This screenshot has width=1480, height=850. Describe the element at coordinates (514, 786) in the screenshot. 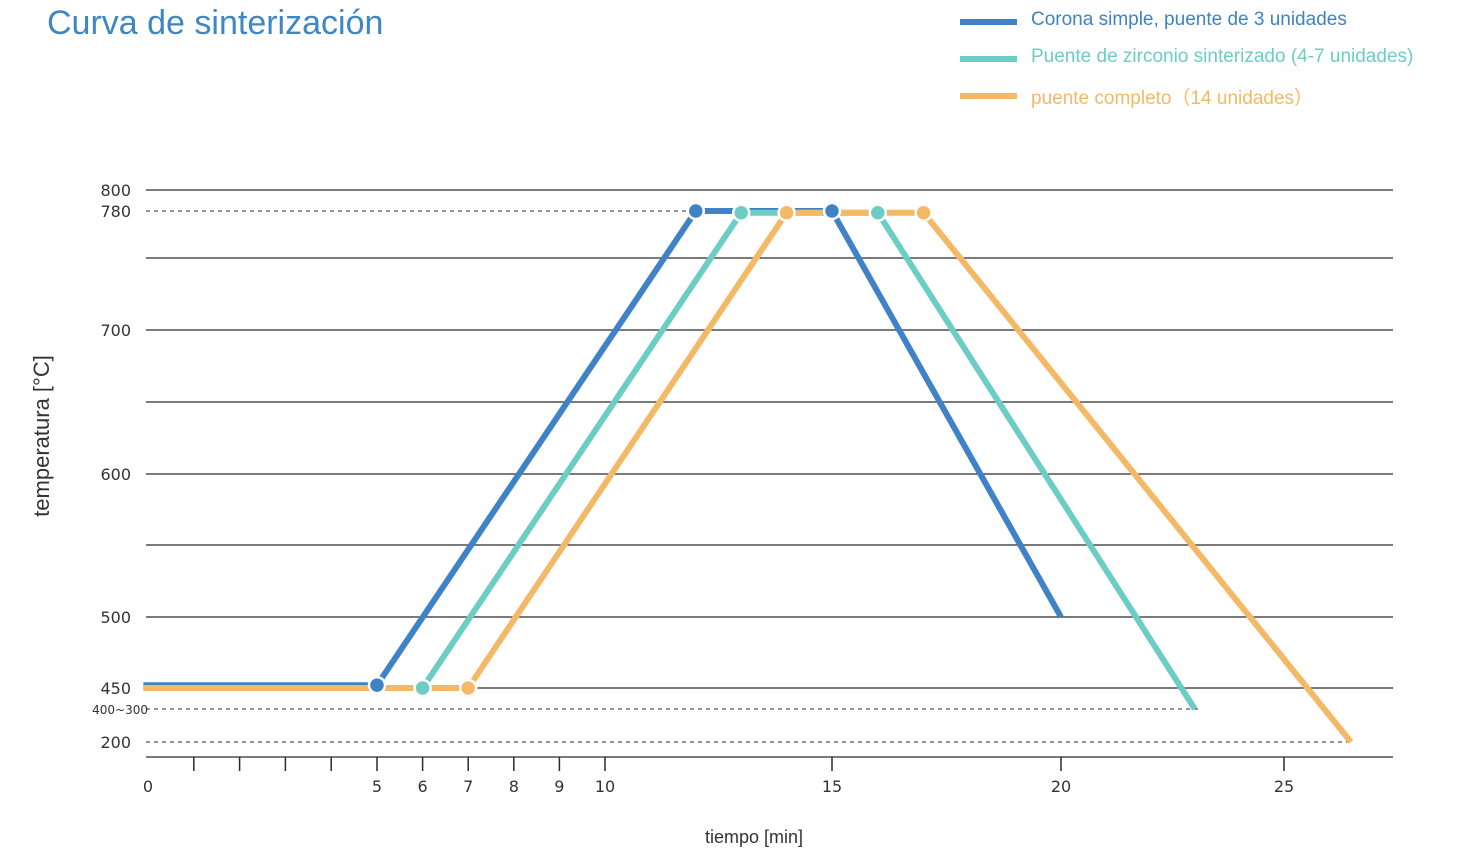

I see `x-tick-label: 8` at that location.